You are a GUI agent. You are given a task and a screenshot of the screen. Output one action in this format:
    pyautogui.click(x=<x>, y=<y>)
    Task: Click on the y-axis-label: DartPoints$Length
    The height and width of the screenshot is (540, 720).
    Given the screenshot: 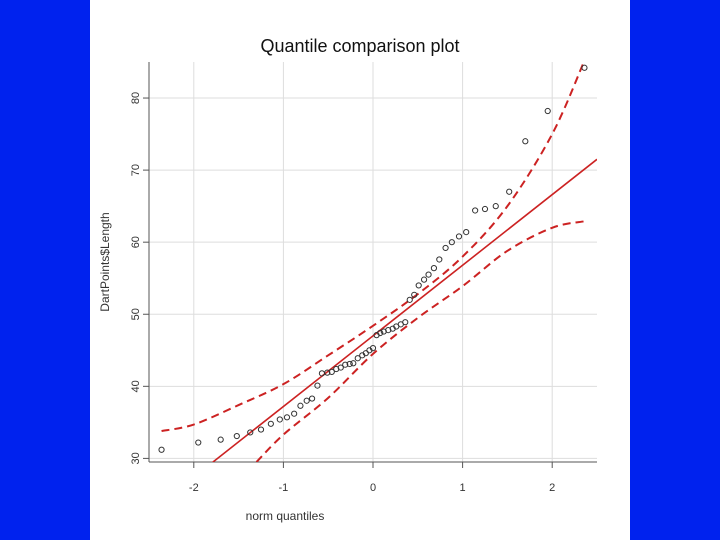 What is the action you would take?
    pyautogui.click(x=105, y=262)
    